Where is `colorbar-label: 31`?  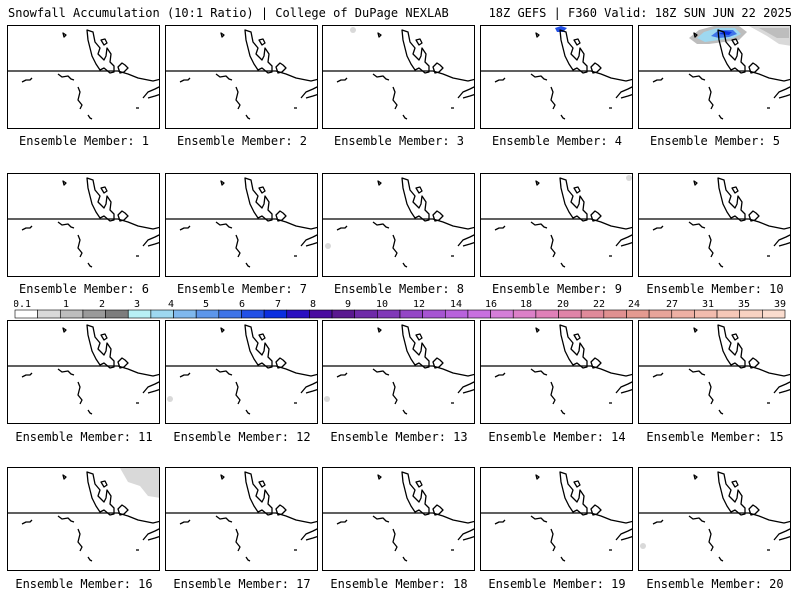
colorbar-label: 31 is located at coordinates (708, 304).